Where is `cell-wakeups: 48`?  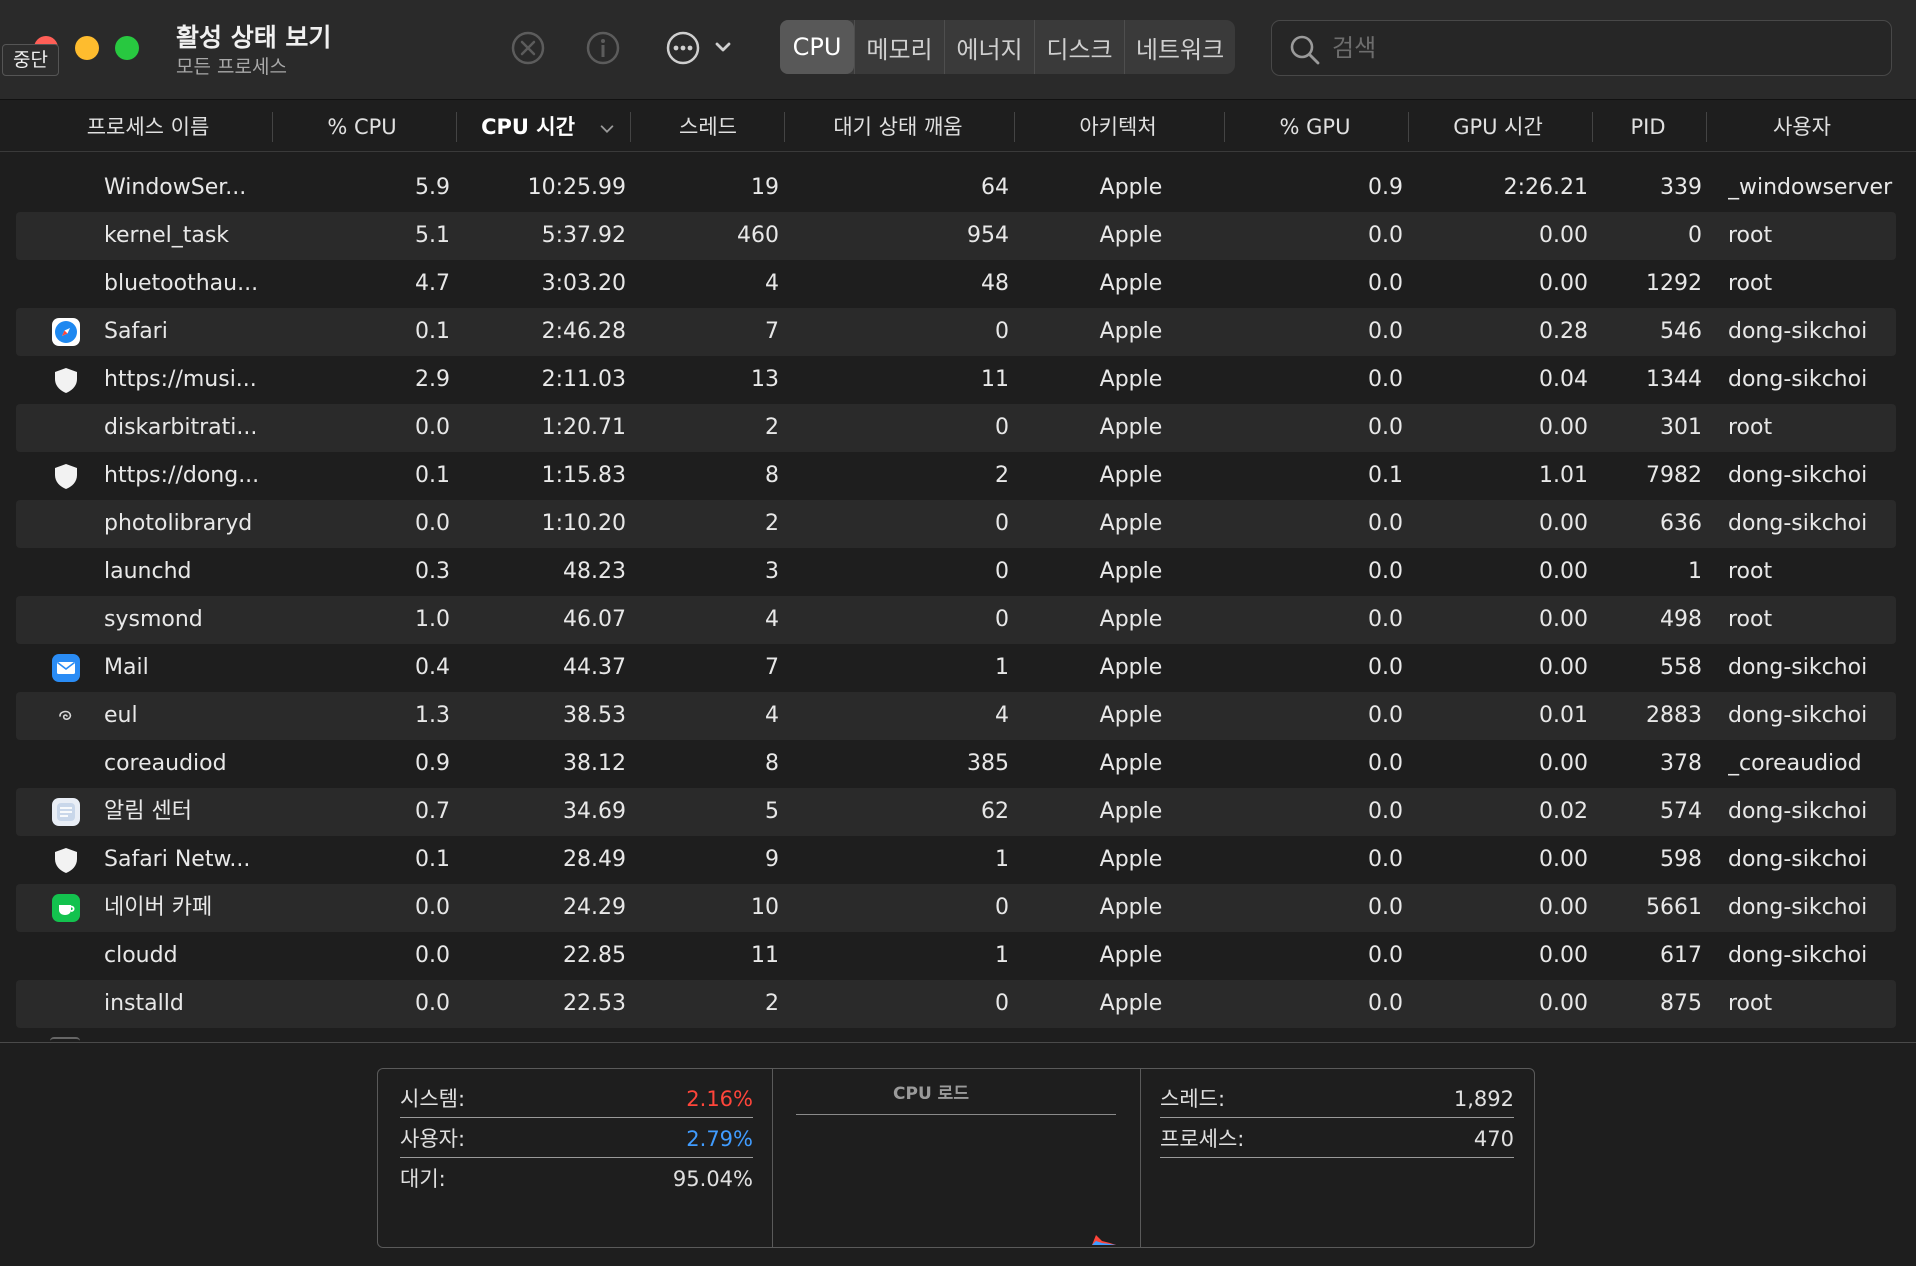 cell-wakeups: 48 is located at coordinates (995, 283).